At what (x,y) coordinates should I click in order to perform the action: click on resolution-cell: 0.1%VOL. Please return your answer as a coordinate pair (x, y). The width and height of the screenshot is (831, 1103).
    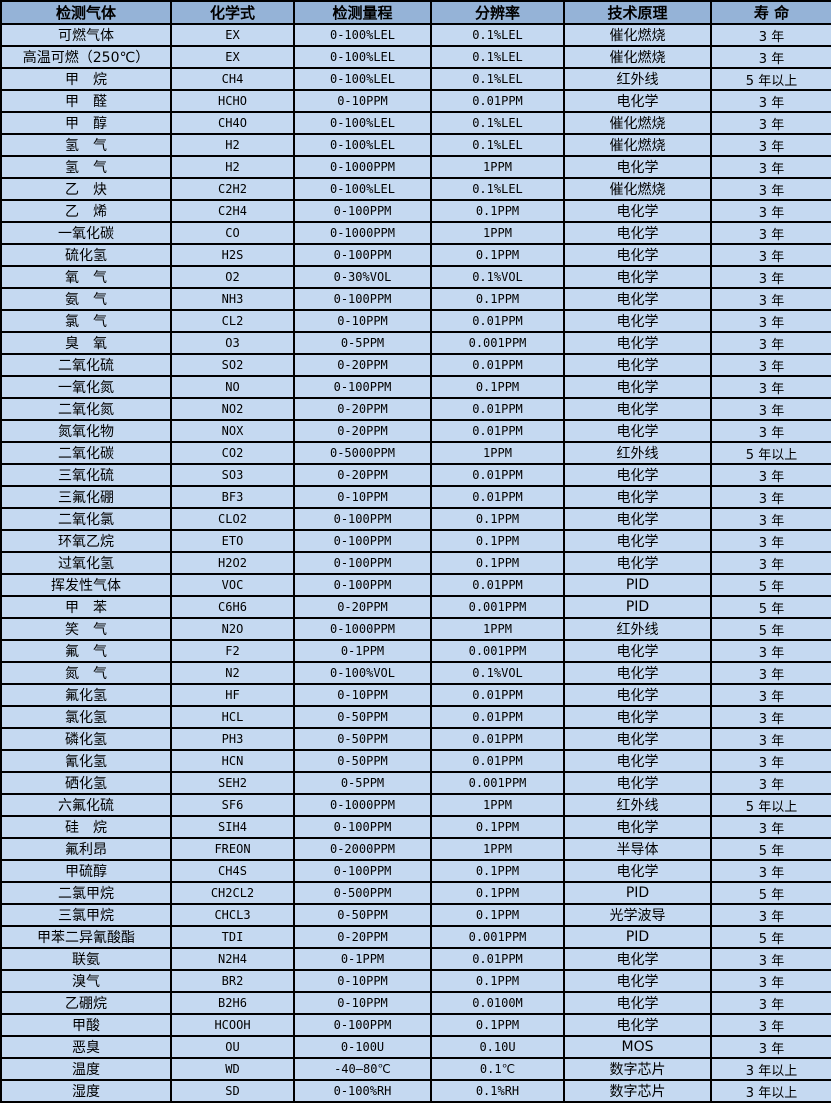
    Looking at the image, I should click on (497, 277).